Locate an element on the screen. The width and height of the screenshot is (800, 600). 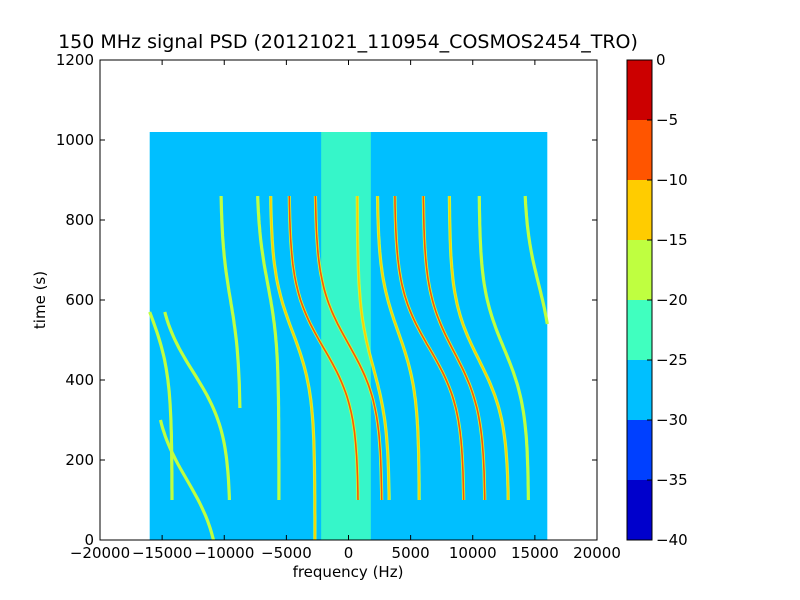
y-tick-label: 400 is located at coordinates (79, 380).